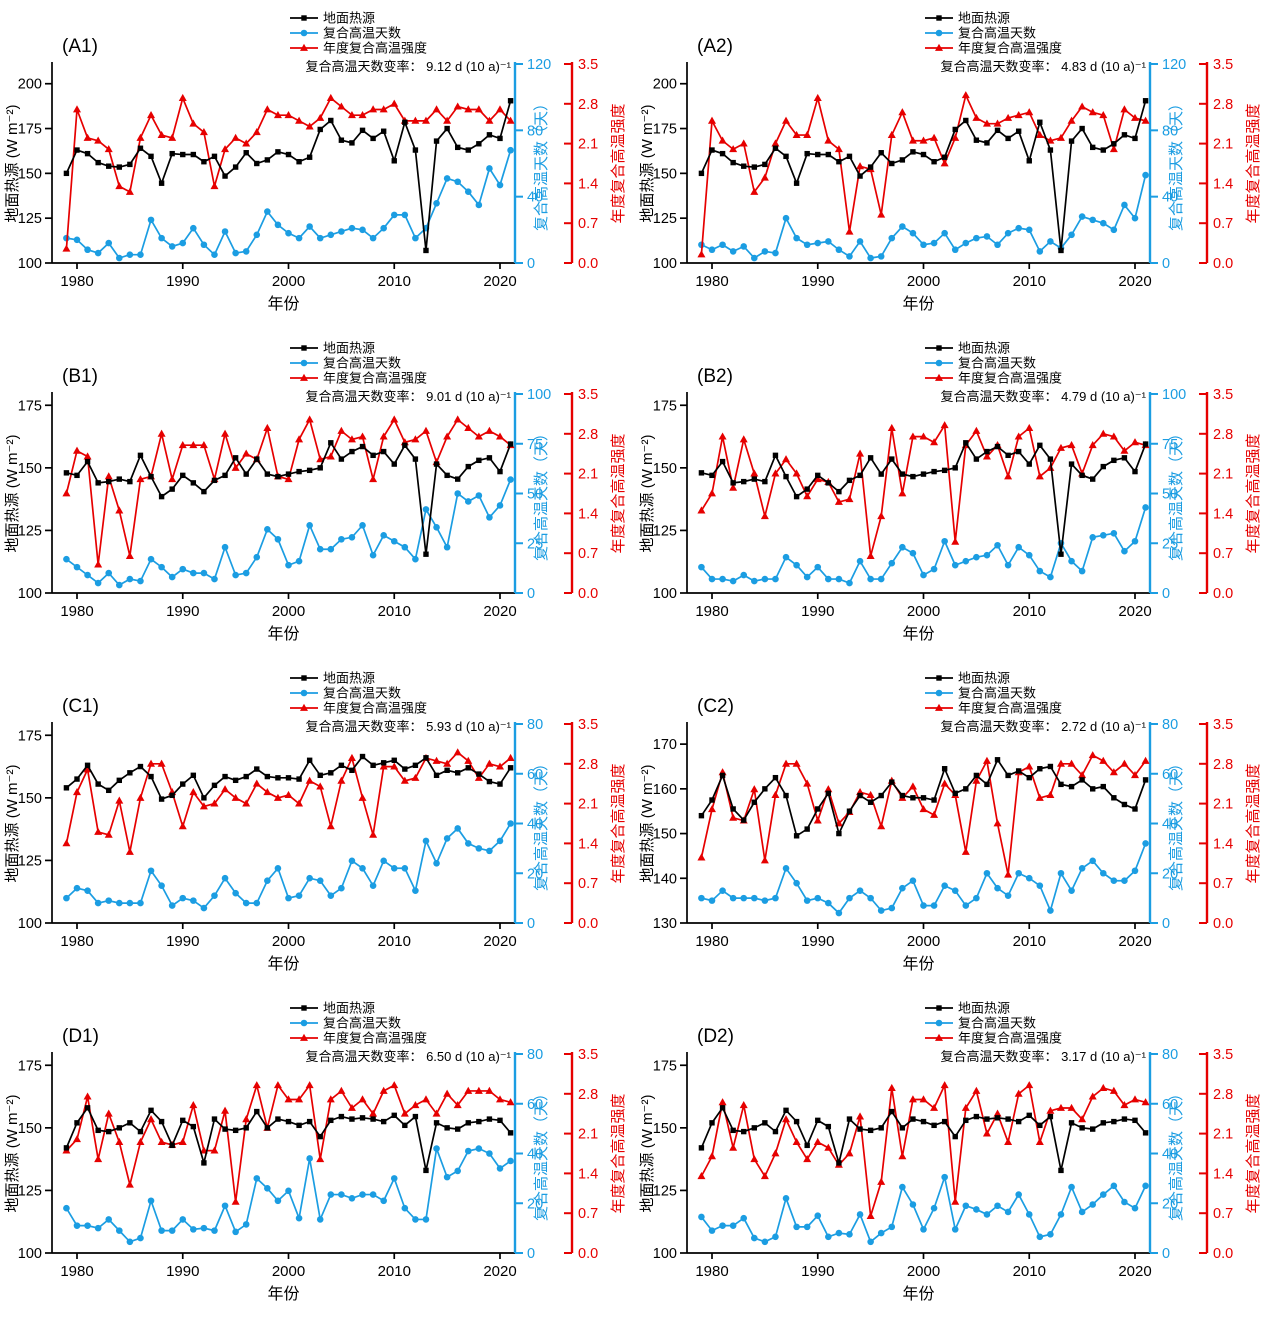  I want to click on blue-tick-label: 0, so click(1166, 264).